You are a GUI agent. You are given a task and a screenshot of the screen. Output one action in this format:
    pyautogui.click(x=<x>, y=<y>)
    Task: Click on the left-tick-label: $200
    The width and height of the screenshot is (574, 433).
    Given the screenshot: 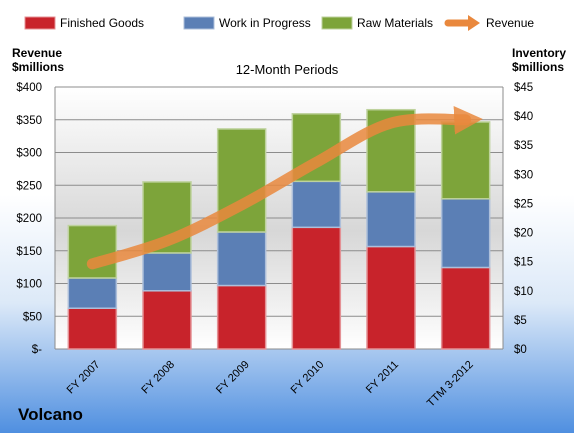 What is the action you would take?
    pyautogui.click(x=29, y=219)
    